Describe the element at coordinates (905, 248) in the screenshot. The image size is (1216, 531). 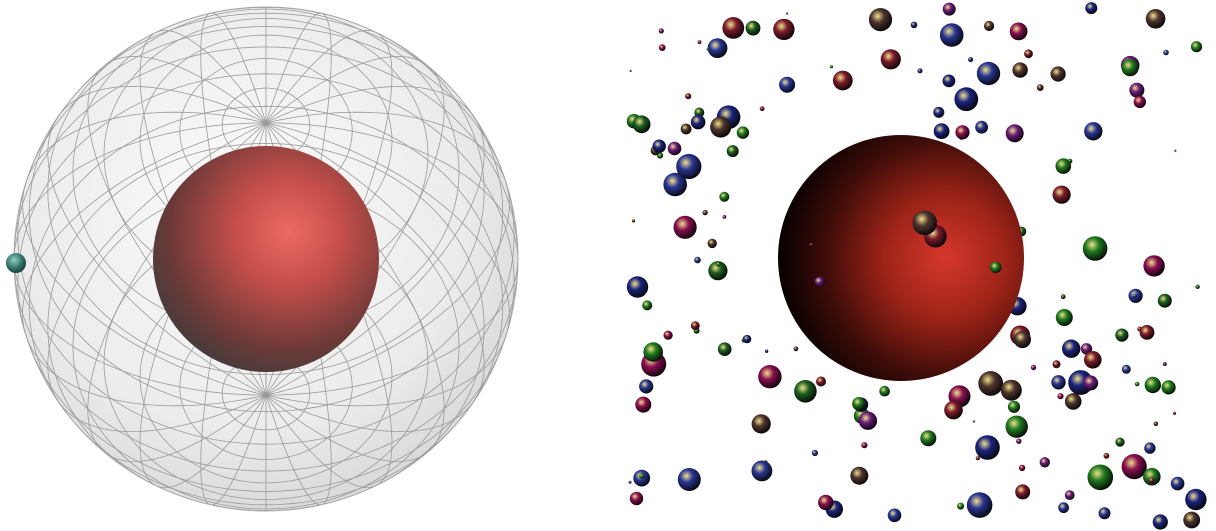
I see `foreground-particle-cloud` at that location.